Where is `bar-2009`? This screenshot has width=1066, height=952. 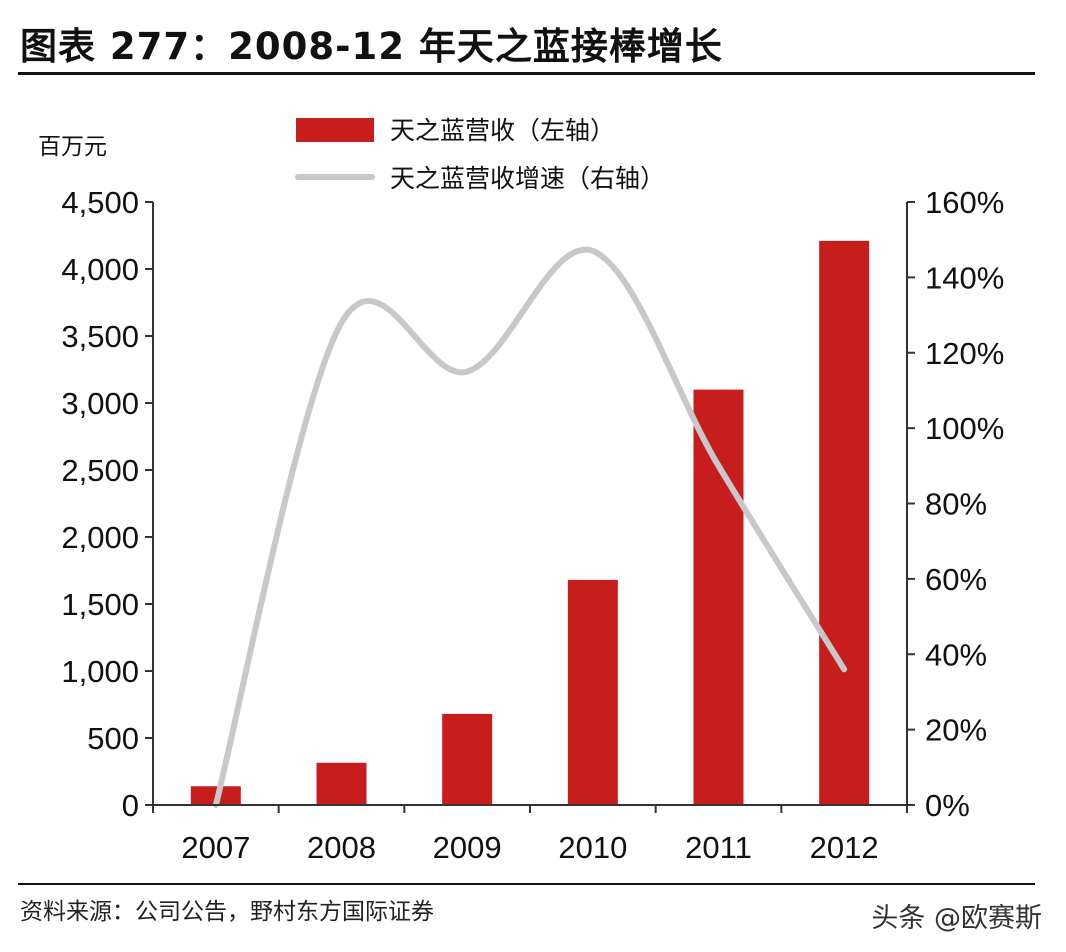
bar-2009 is located at coordinates (467, 759).